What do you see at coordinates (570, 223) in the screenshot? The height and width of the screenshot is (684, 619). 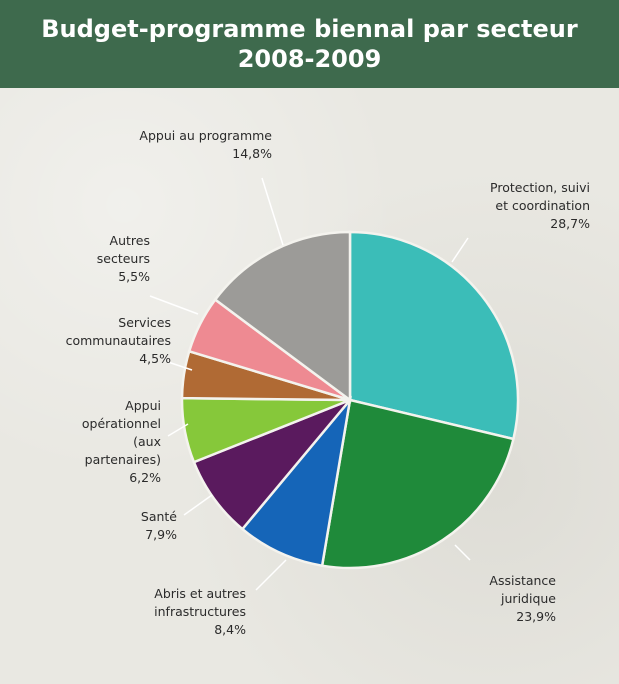 I see `slice-percent: 28,7%` at bounding box center [570, 223].